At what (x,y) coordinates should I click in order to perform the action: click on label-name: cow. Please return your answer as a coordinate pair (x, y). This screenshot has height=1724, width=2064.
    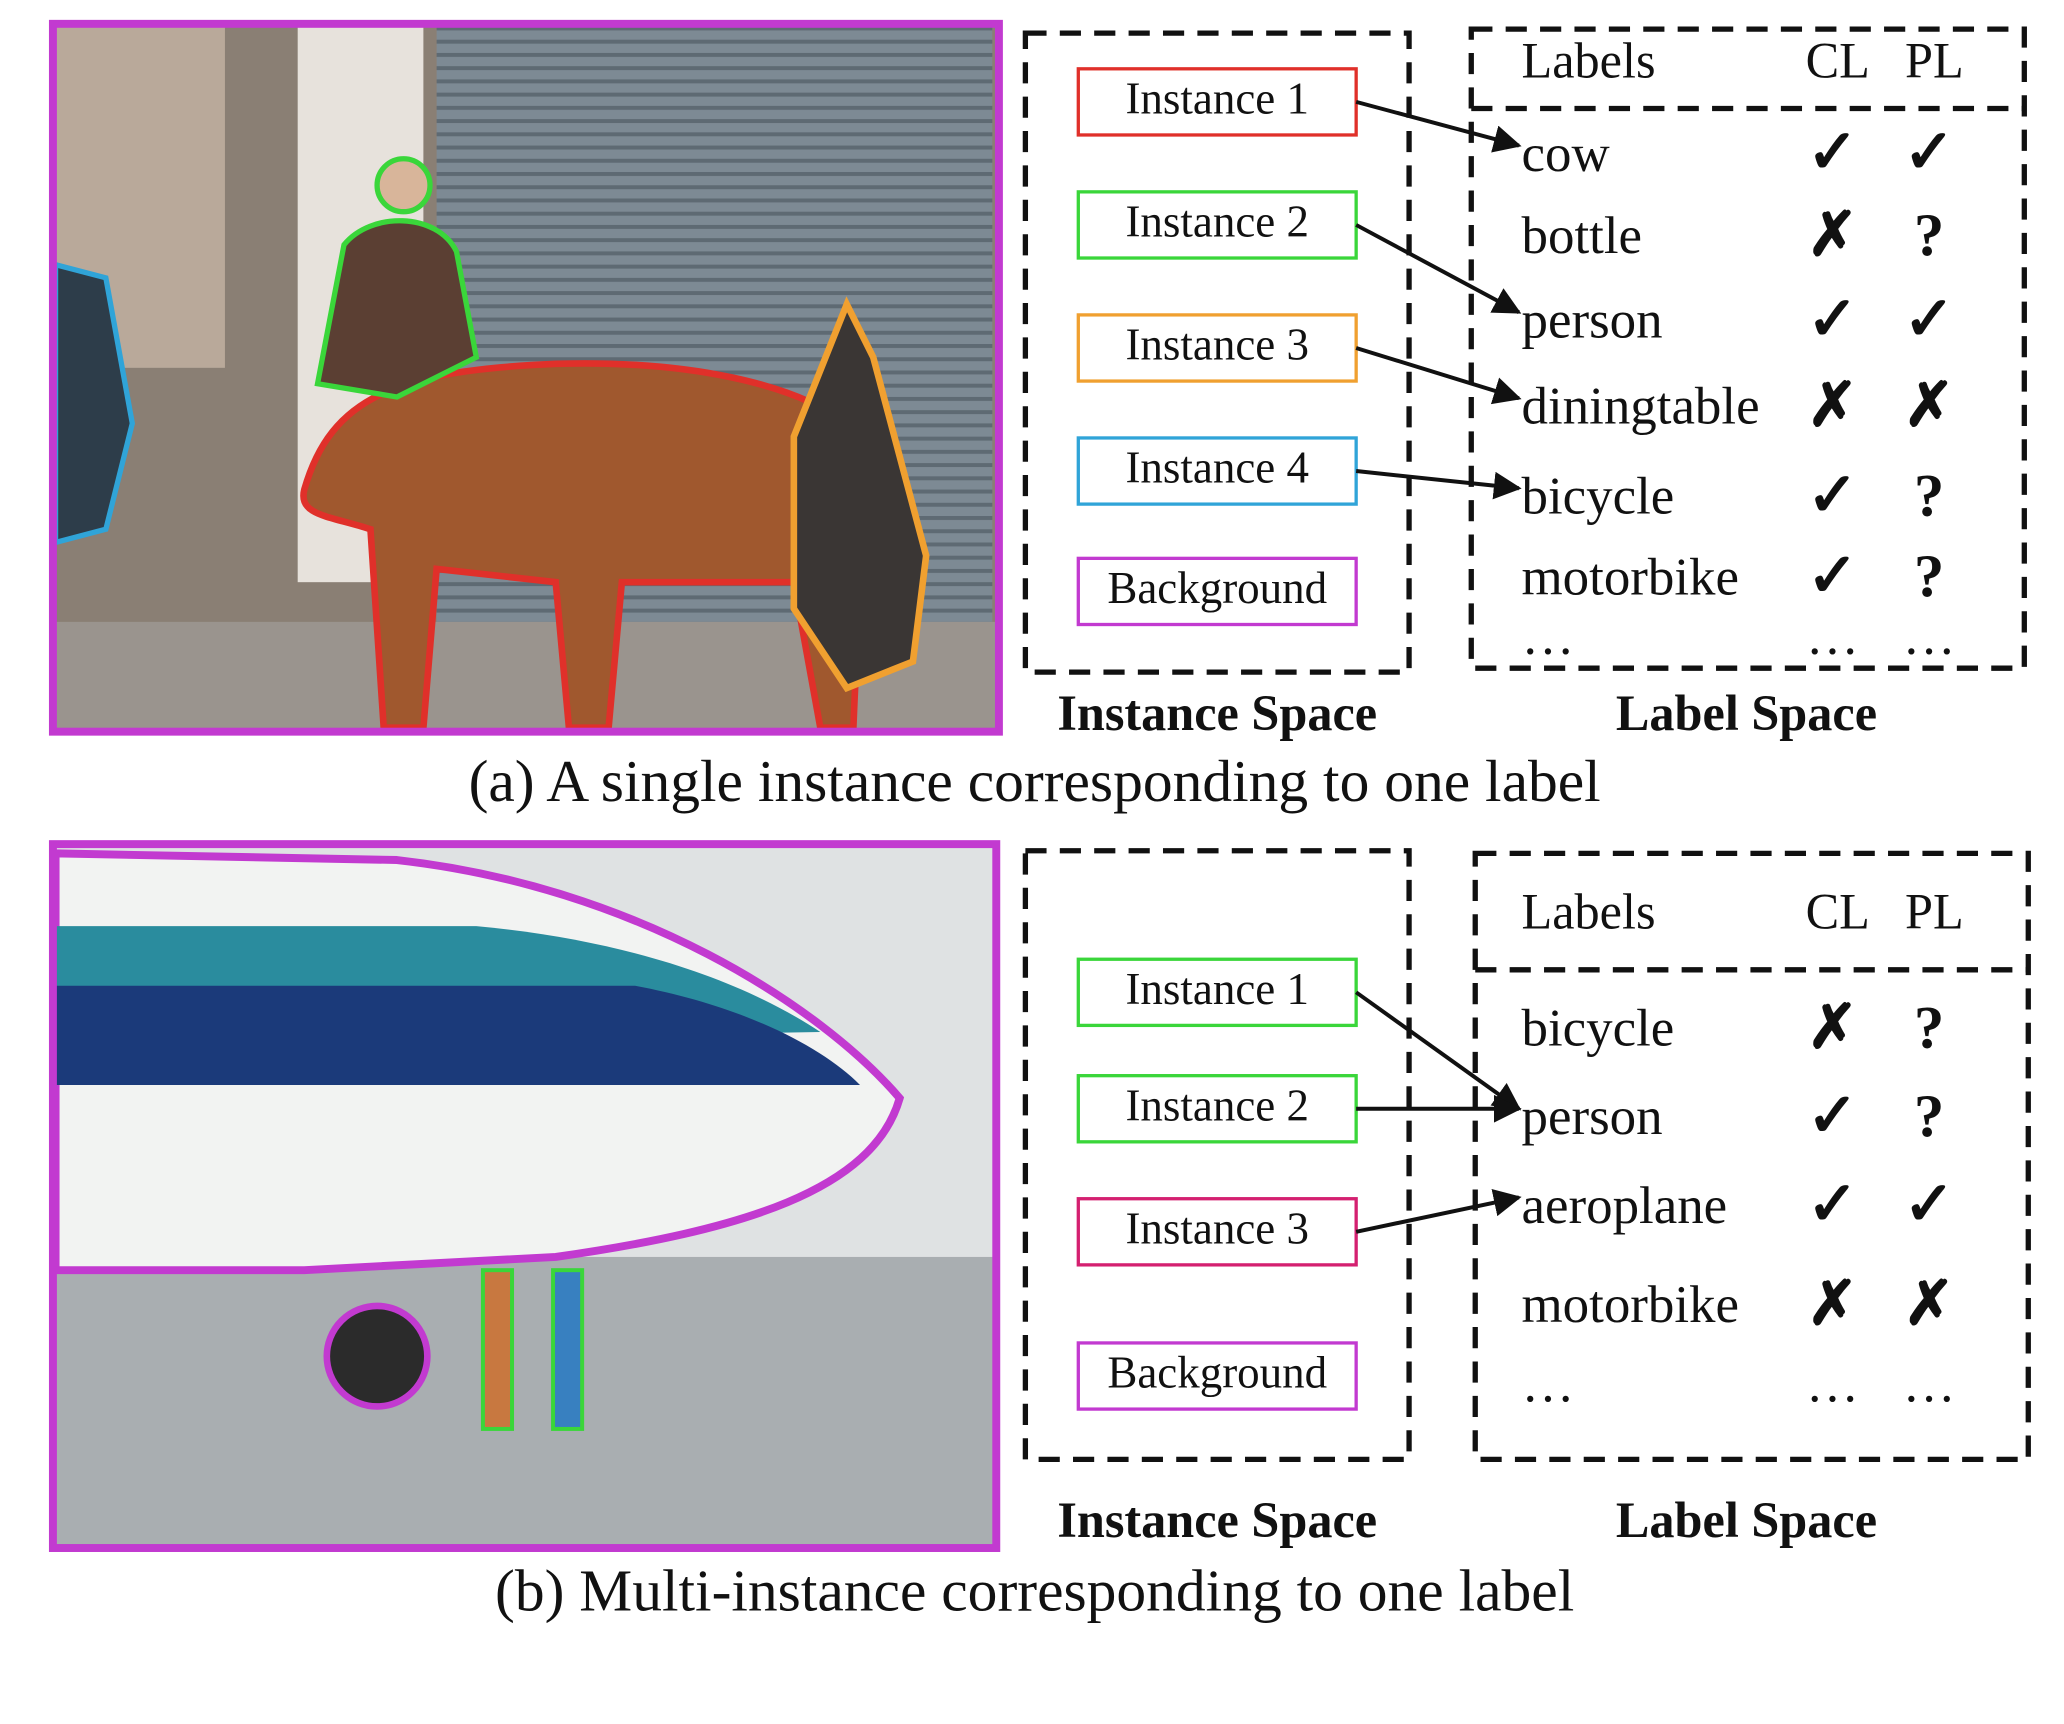
    Looking at the image, I should click on (1566, 154).